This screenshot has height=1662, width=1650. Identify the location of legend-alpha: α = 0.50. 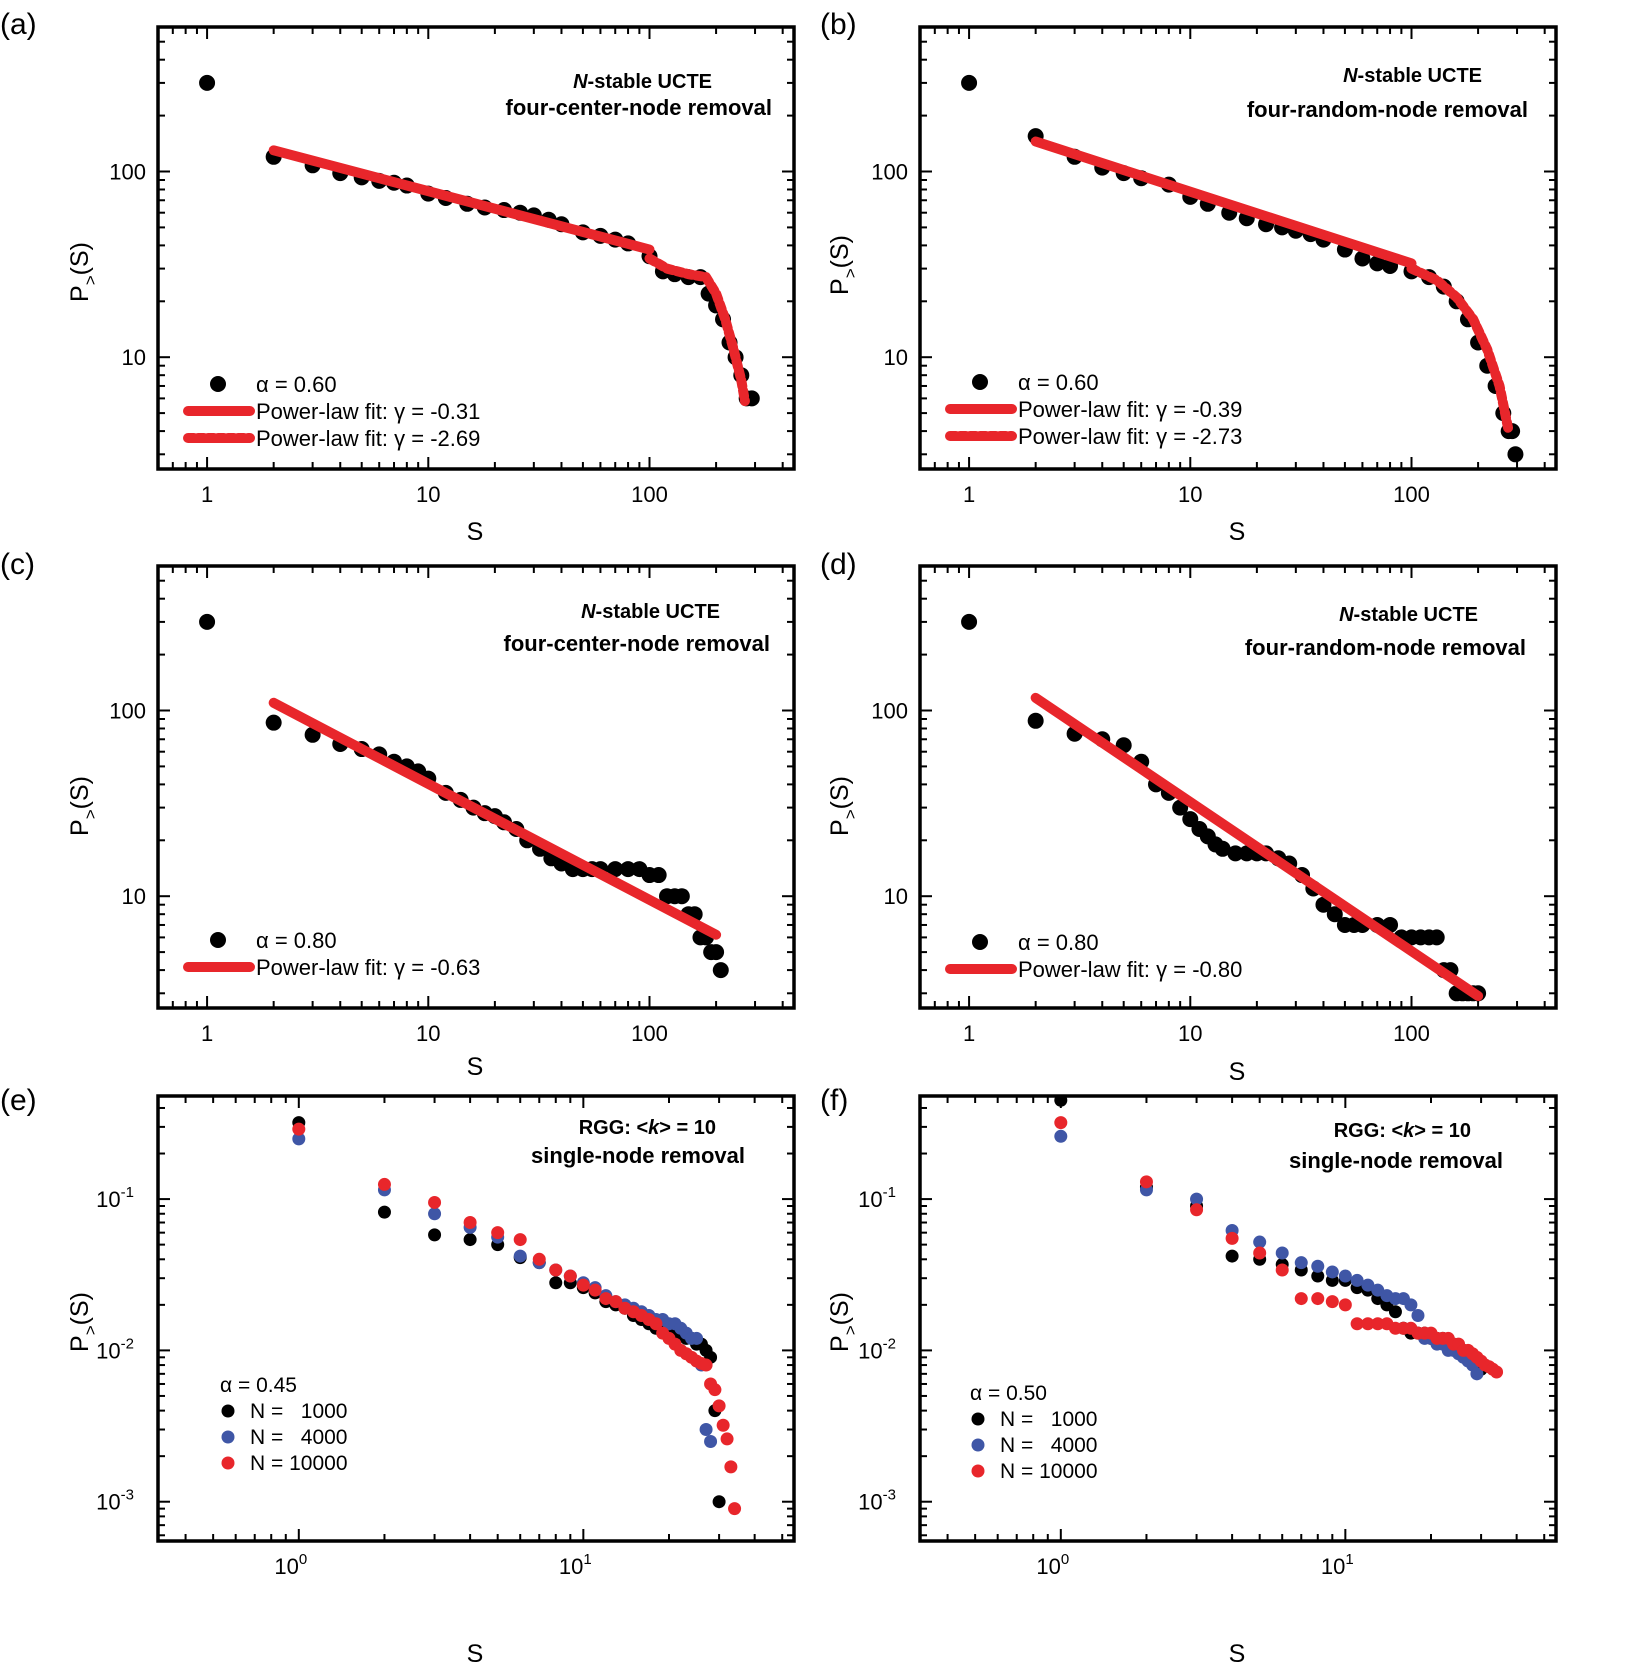
(1008, 1393).